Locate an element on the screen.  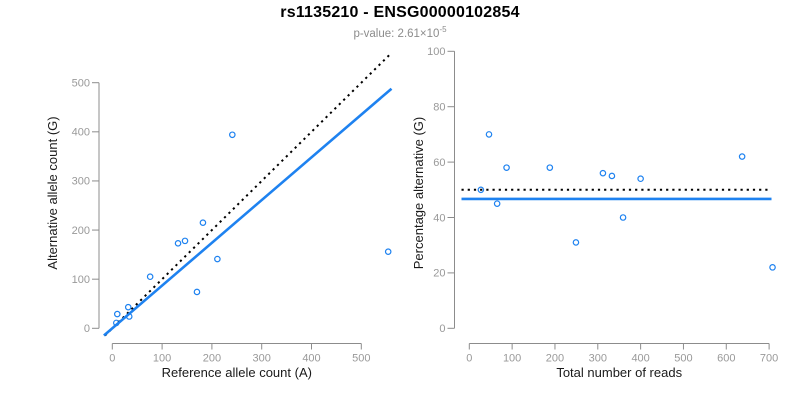
y-tick-label: 80 is located at coordinates (439, 108).